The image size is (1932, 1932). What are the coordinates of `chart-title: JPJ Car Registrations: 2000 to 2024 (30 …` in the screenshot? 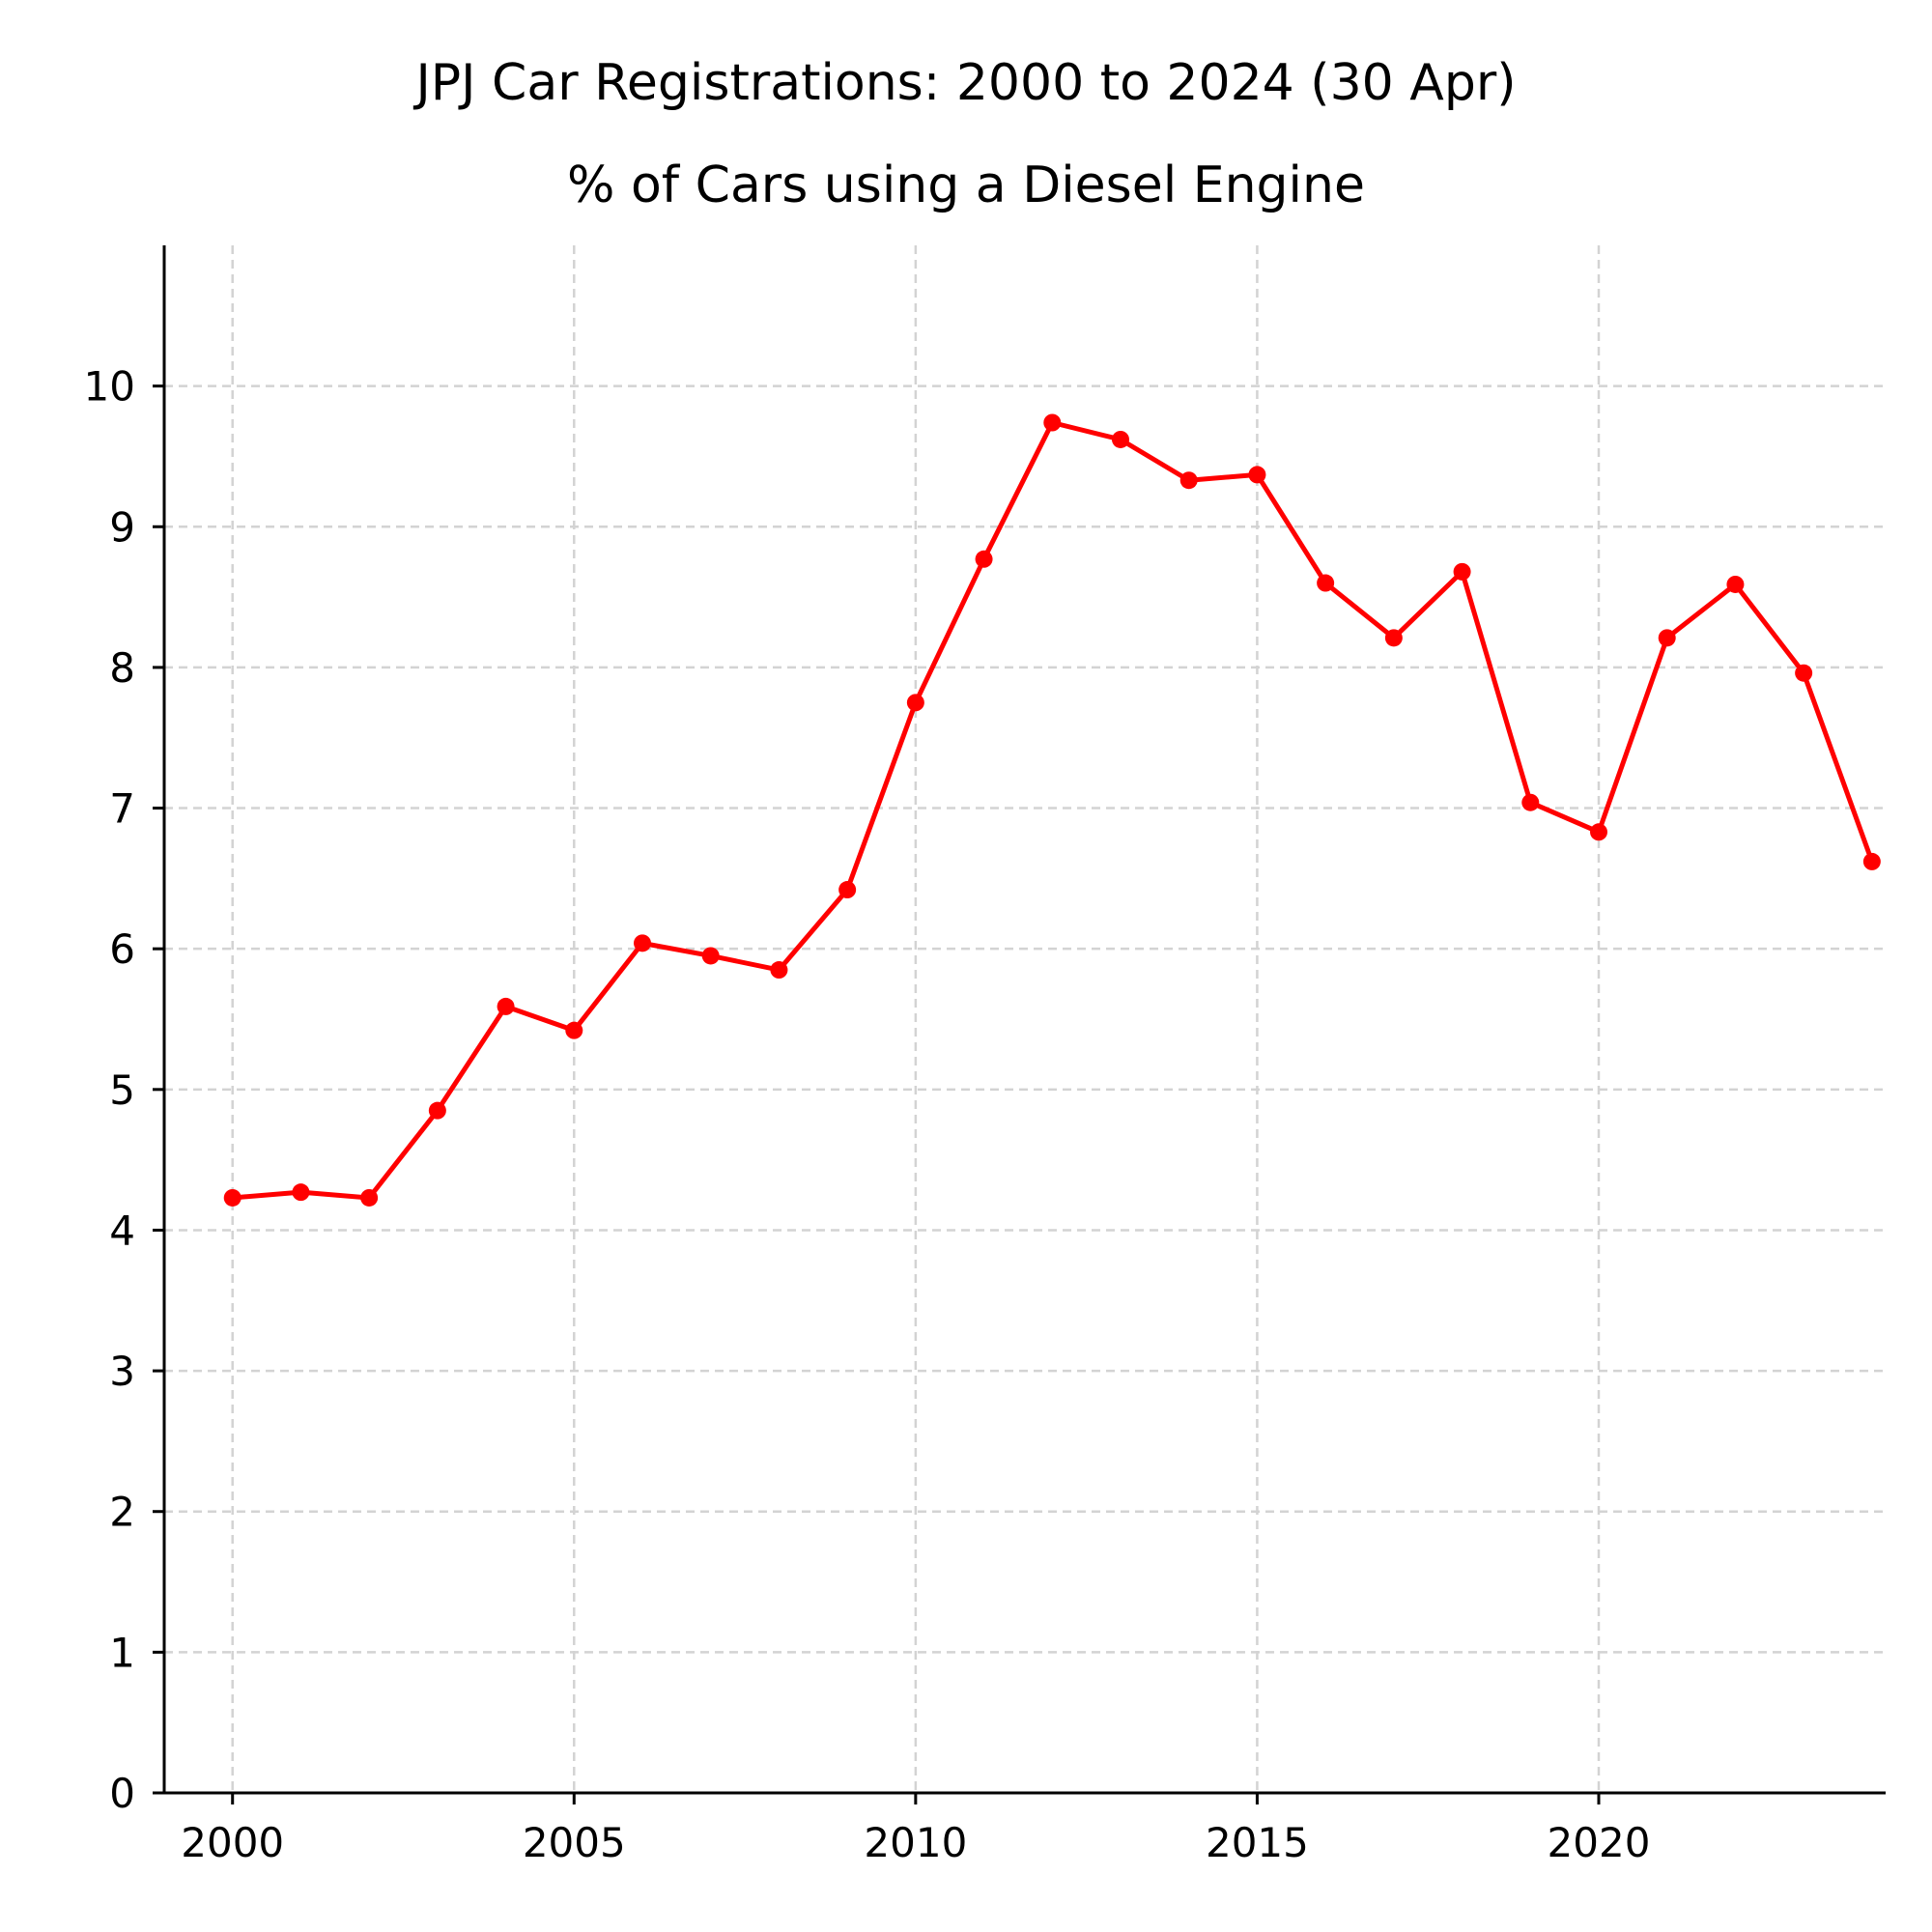 It's located at (966, 83).